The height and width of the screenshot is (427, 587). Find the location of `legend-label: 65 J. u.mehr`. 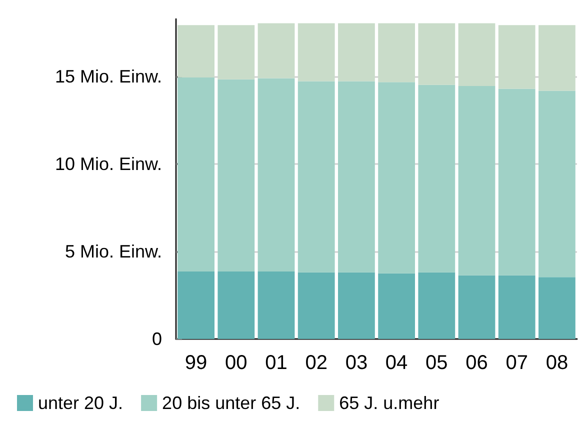

legend-label: 65 J. u.mehr is located at coordinates (389, 403).